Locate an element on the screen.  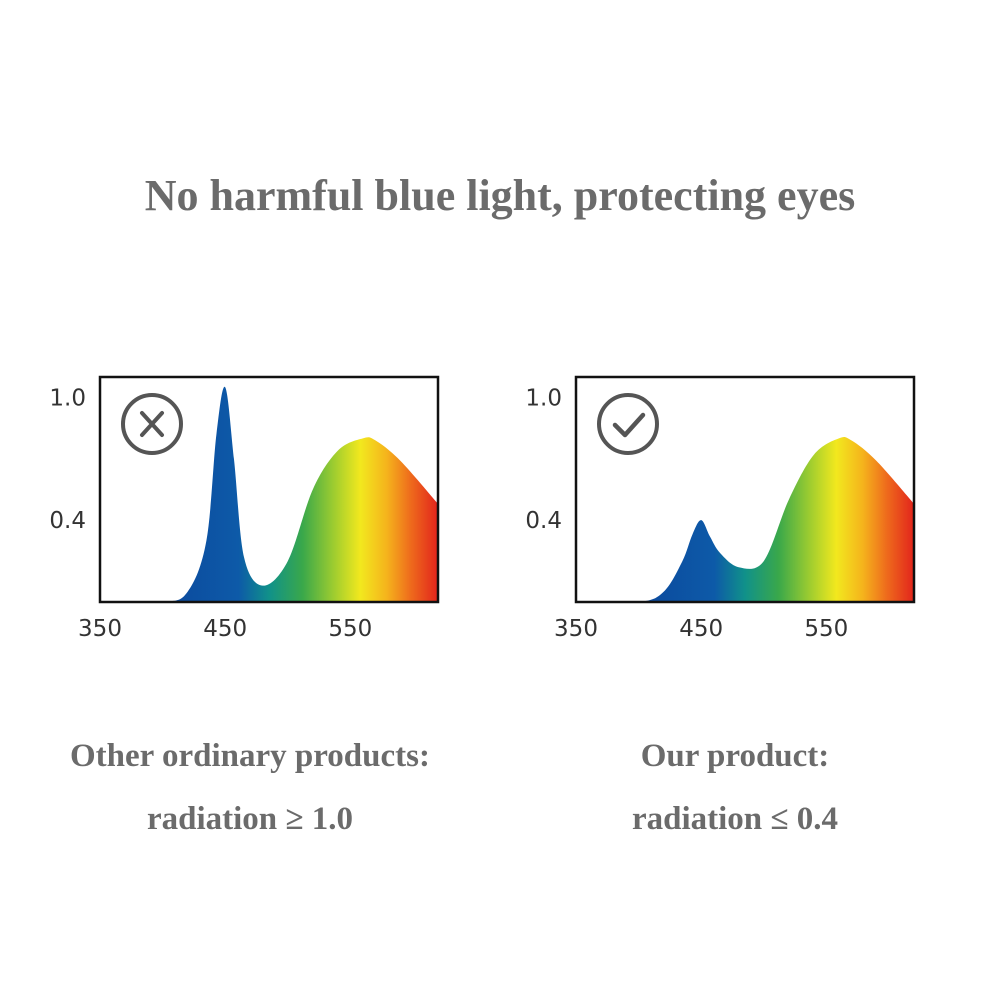
headline: No harmful blue light, protecting eyes is located at coordinates (500, 195).